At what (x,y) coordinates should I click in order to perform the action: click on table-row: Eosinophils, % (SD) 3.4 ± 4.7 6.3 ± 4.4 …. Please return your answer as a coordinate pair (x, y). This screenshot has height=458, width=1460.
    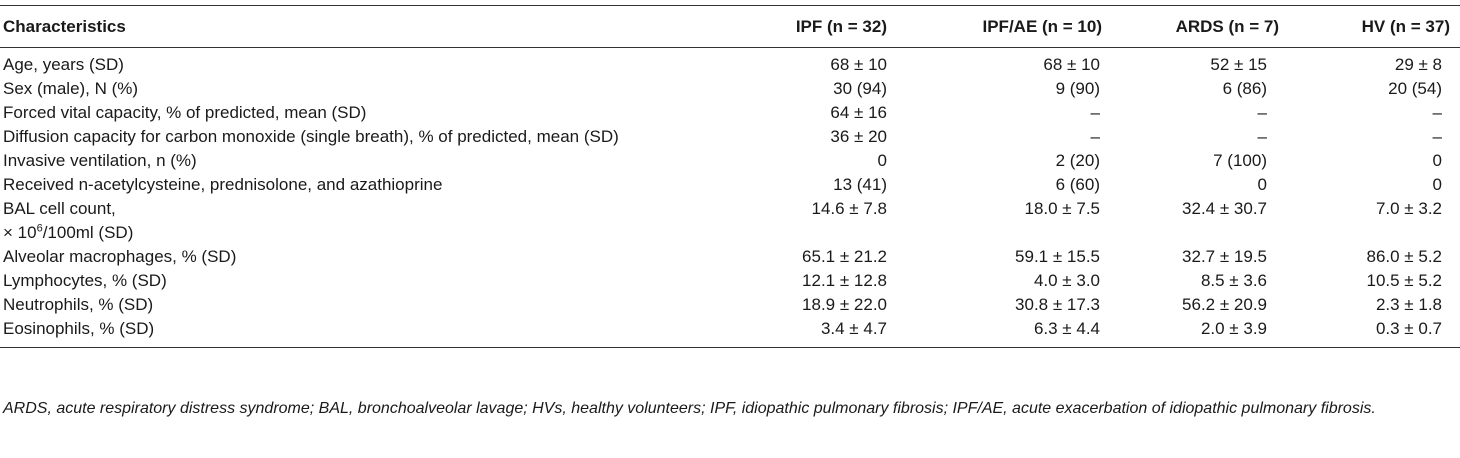
    Looking at the image, I should click on (730, 332).